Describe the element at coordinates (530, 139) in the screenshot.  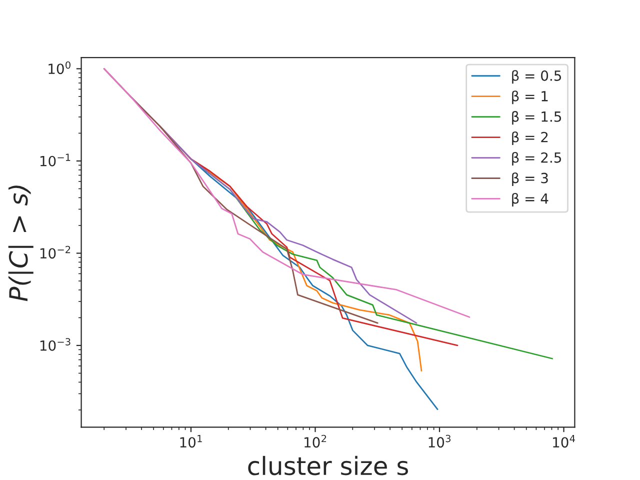
I see `legend-label: β = 2` at that location.